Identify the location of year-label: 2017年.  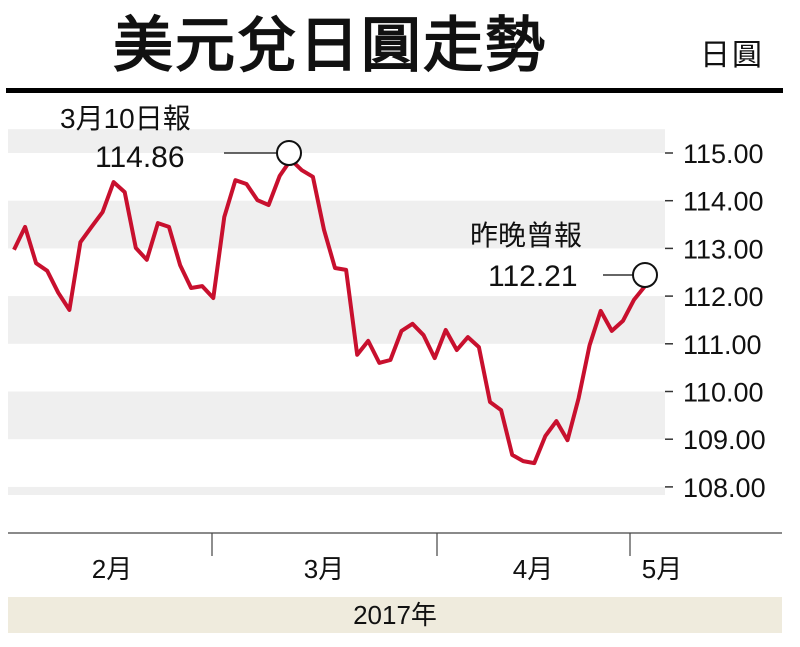
(395, 615).